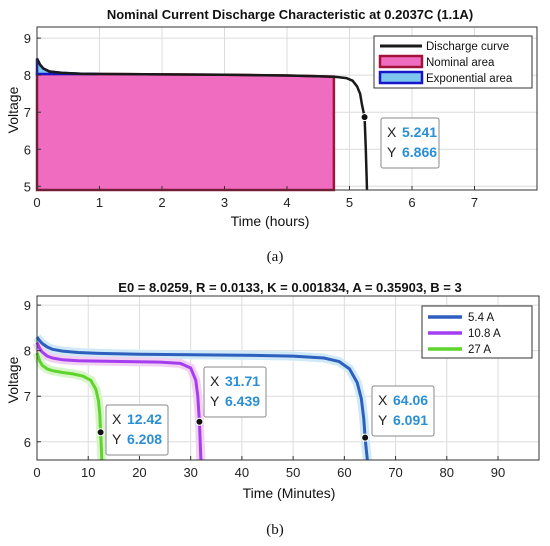 The width and height of the screenshot is (550, 546). What do you see at coordinates (190, 472) in the screenshot?
I see `x-tick-label: 30` at bounding box center [190, 472].